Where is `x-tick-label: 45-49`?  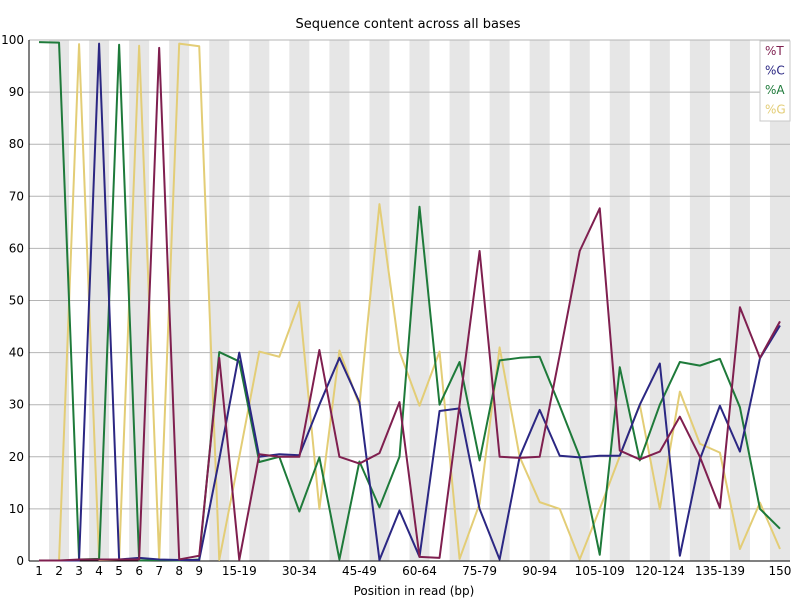 x-tick-label: 45-49 is located at coordinates (359, 571).